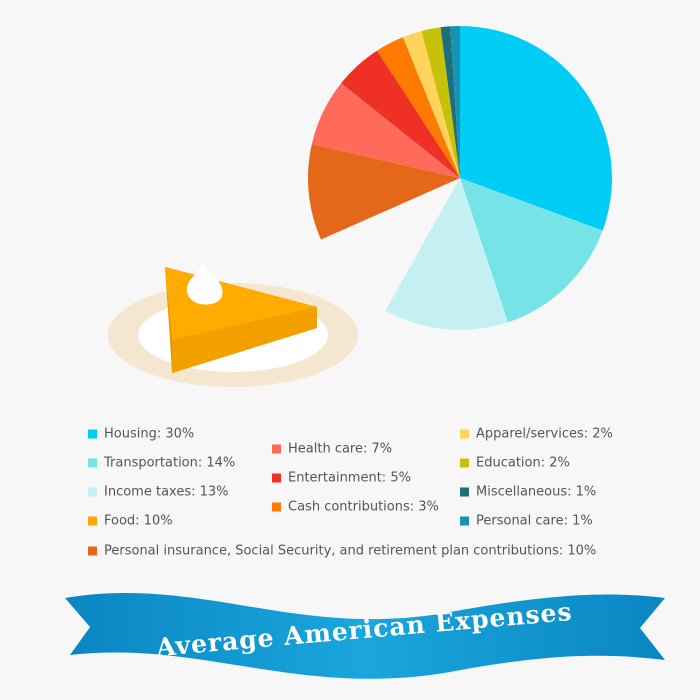  Describe the element at coordinates (204, 283) in the screenshot. I see `cream` at that location.